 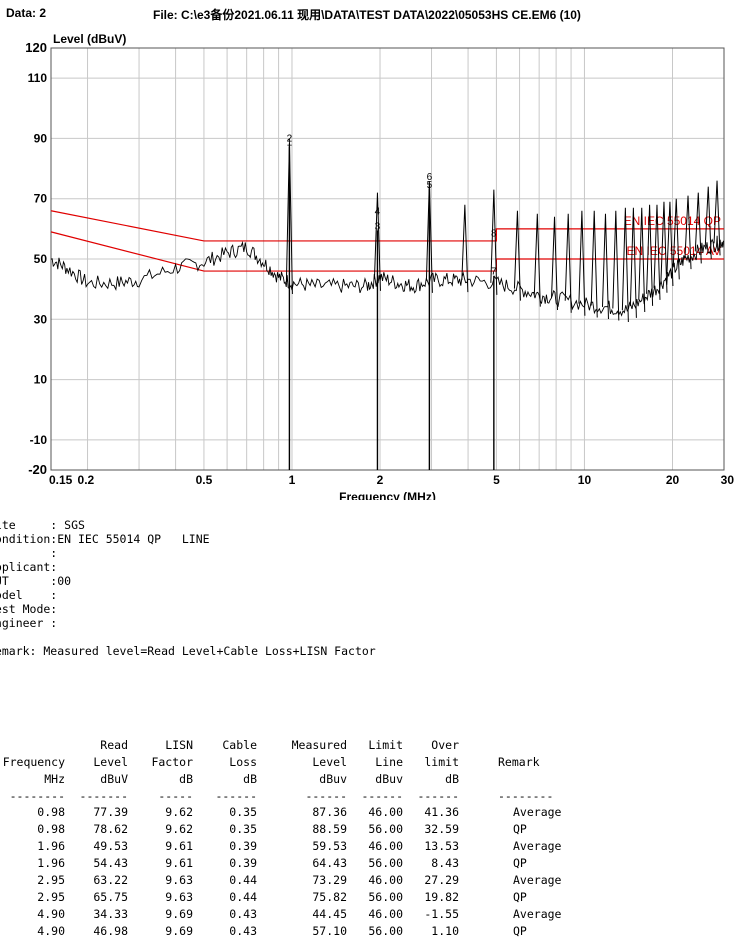 What do you see at coordinates (292, 480) in the screenshot?
I see `x-tick-label: 1` at bounding box center [292, 480].